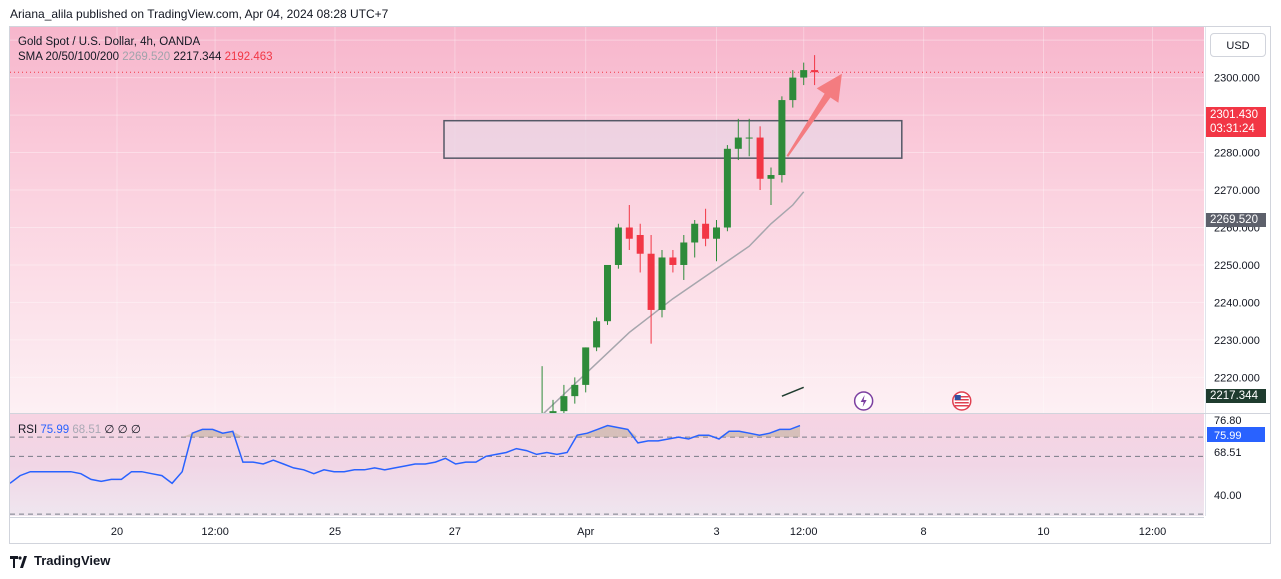  Describe the element at coordinates (1237, 266) in the screenshot. I see `price-tick-label: 2250.000` at that location.